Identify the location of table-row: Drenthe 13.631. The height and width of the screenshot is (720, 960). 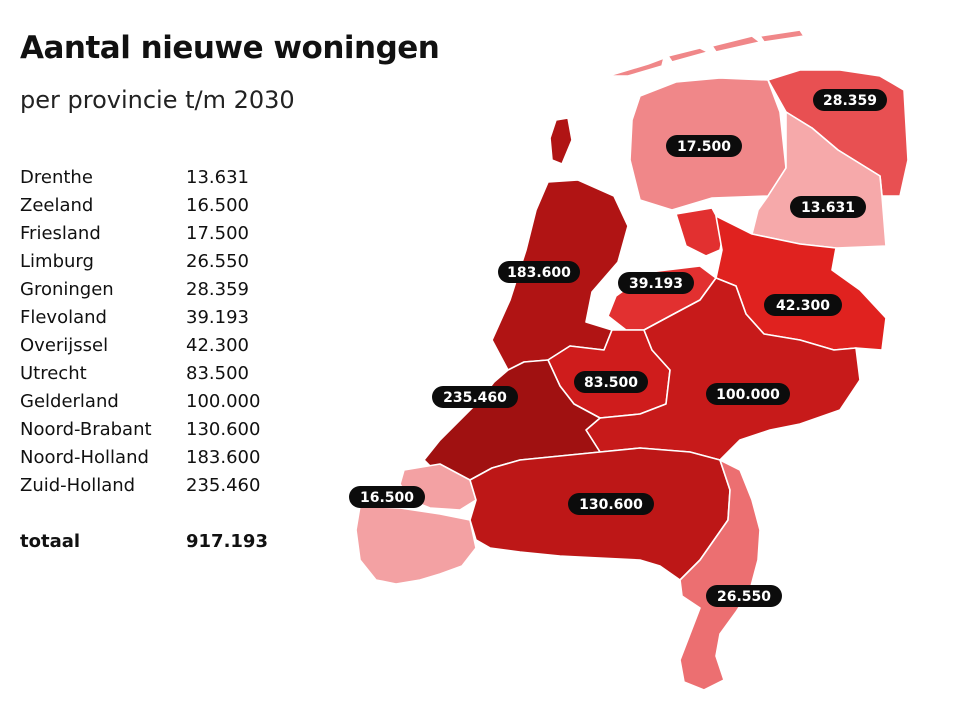
(155, 178).